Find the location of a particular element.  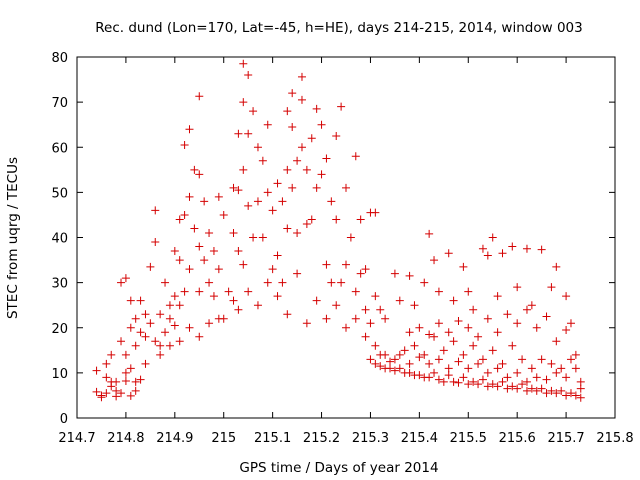

y-axis-label: STEC from uqrg / TECUs is located at coordinates (13, 238).